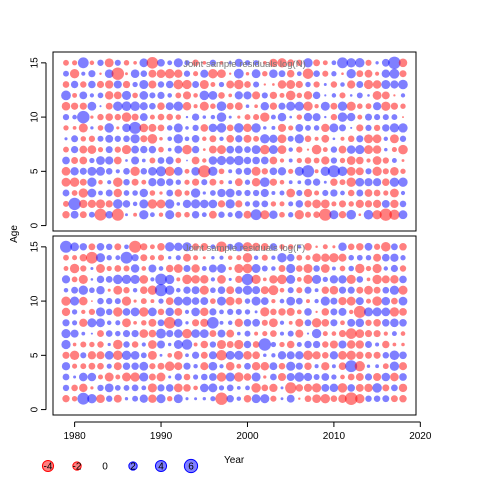 This screenshot has height=480, width=480. Describe the element at coordinates (161, 436) in the screenshot. I see `x-tick-label: 1990` at that location.